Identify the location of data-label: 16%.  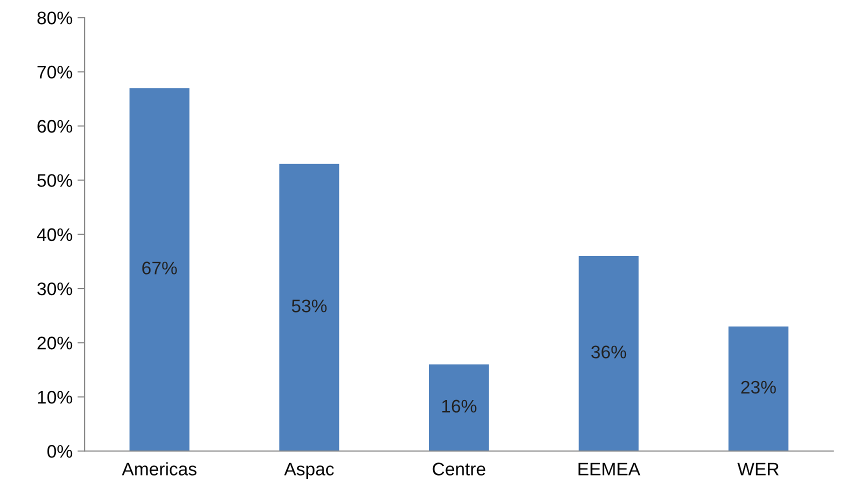
(459, 406).